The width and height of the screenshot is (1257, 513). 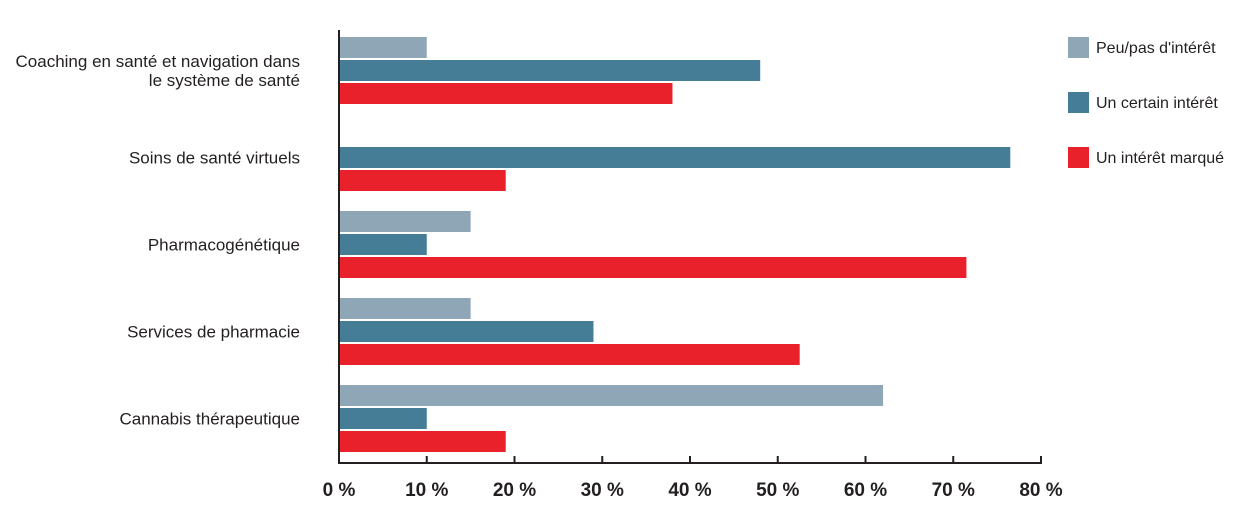 I want to click on legend-label-3: Un intérêt marqué, so click(x=1160, y=158).